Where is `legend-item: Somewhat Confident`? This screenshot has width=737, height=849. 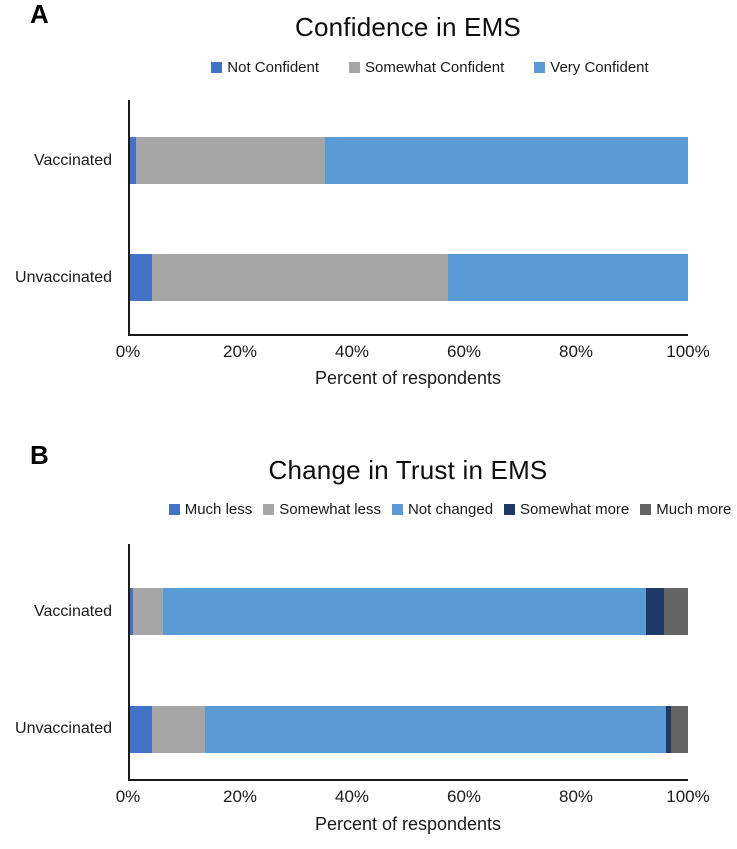 legend-item: Somewhat Confident is located at coordinates (426, 67).